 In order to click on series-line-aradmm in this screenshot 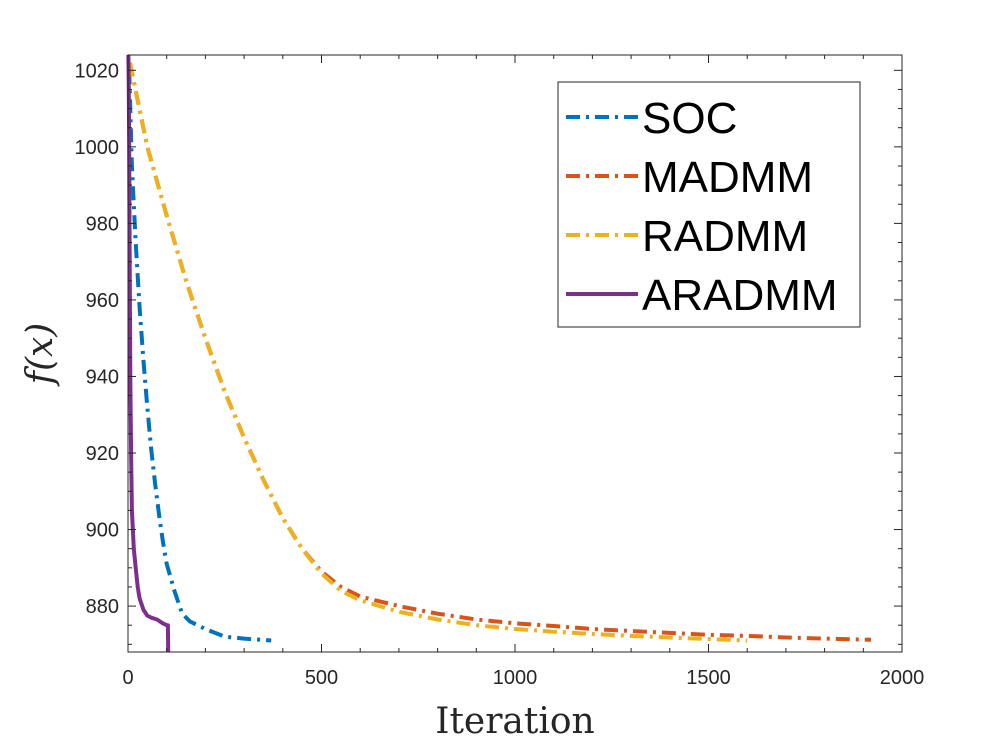, I will do `click(148, 353)`.